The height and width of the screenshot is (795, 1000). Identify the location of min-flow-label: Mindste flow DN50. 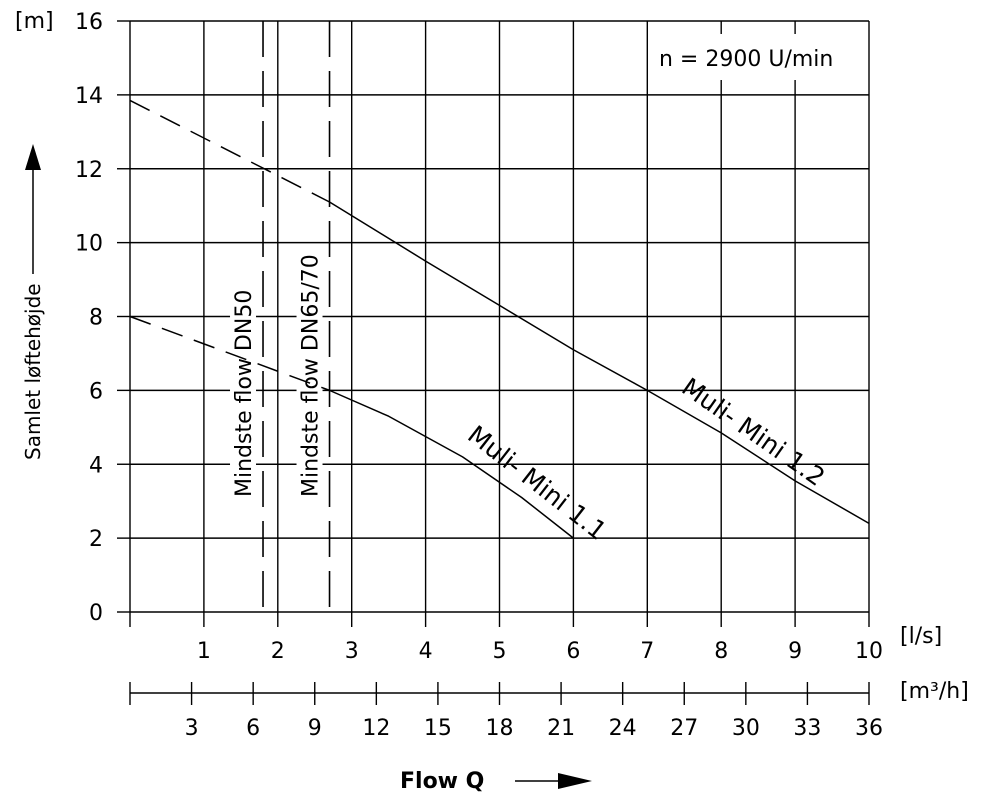
(244, 393).